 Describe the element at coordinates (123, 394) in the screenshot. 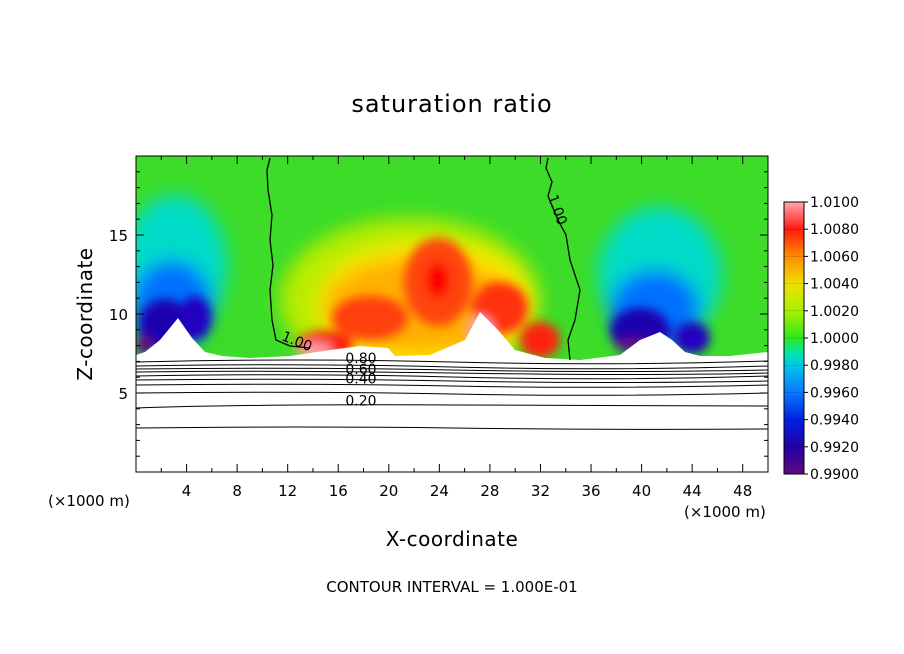

I see `y-tick-label: 5` at that location.